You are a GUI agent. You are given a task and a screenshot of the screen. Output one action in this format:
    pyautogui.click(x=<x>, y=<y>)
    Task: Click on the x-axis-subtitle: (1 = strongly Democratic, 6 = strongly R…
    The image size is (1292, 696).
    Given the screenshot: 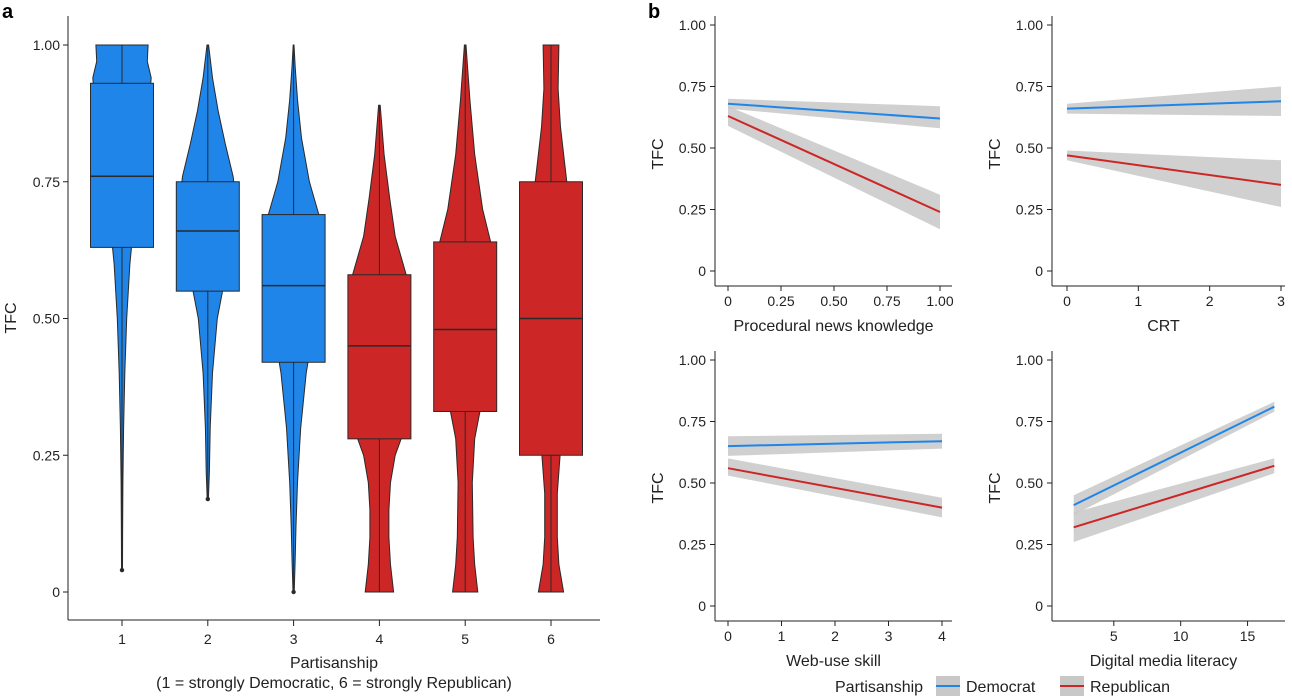 What is the action you would take?
    pyautogui.click(x=334, y=683)
    